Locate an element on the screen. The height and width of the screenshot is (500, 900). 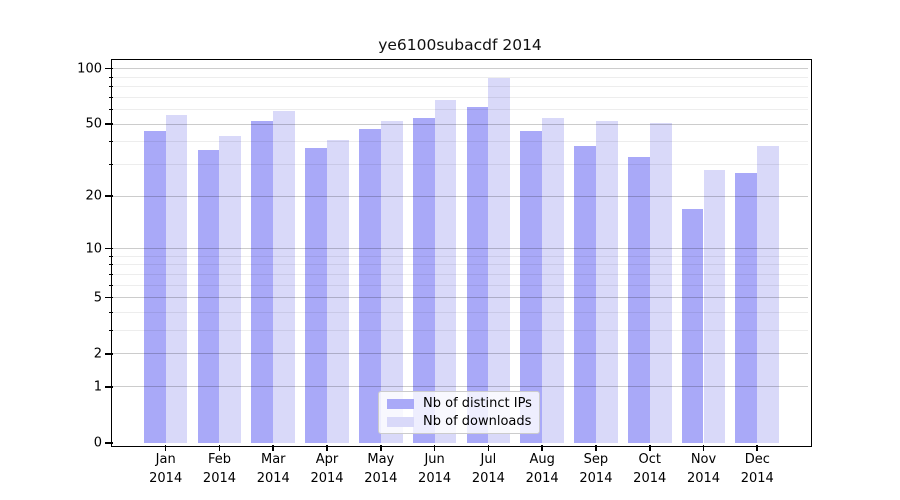
x-tick-label-jul: Jul 2014 is located at coordinates (488, 469).